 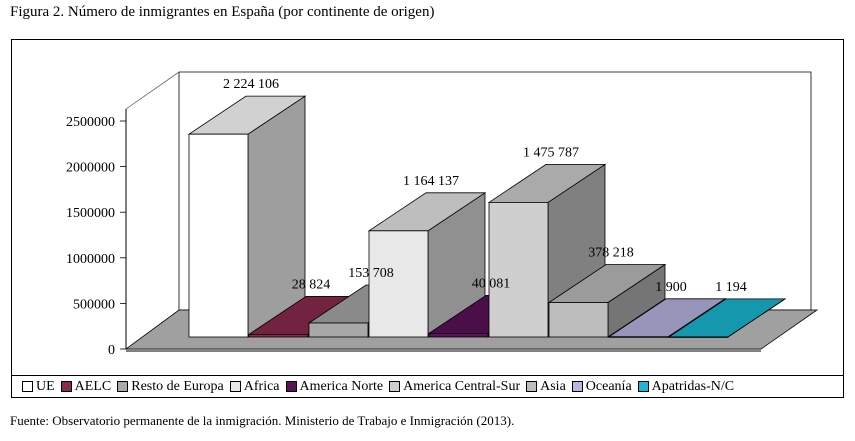 I want to click on bar-apatridas-n-c-front, so click(x=698, y=337).